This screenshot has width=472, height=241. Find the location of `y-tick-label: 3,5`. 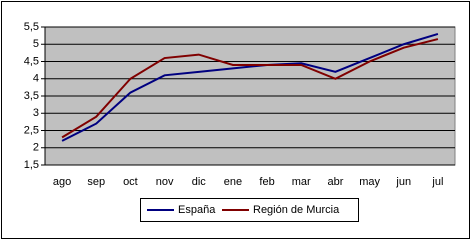

y-tick-label: 3,5 is located at coordinates (31, 96).